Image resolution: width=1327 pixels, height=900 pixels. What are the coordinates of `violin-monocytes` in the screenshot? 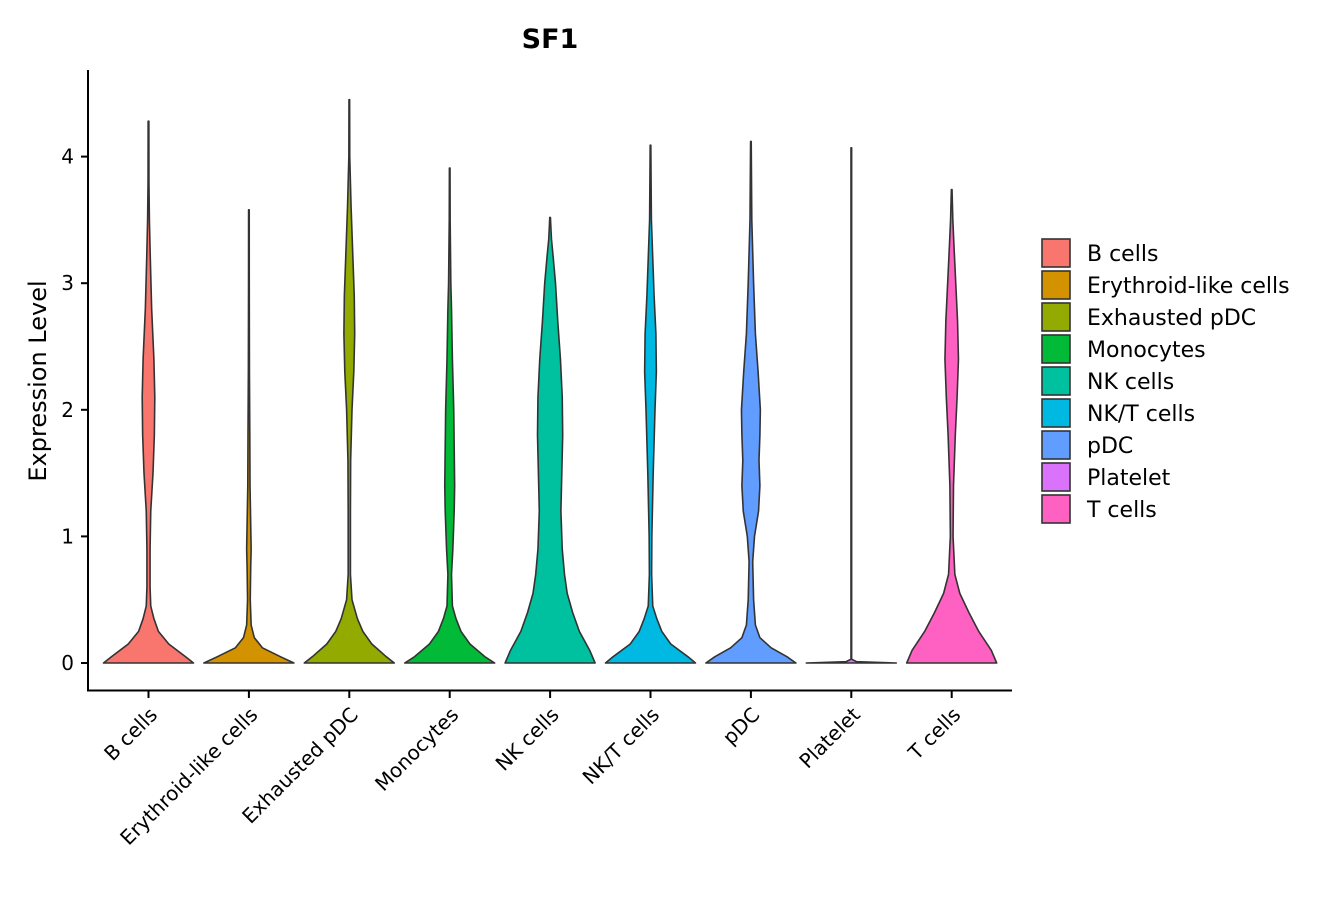 It's located at (449, 415).